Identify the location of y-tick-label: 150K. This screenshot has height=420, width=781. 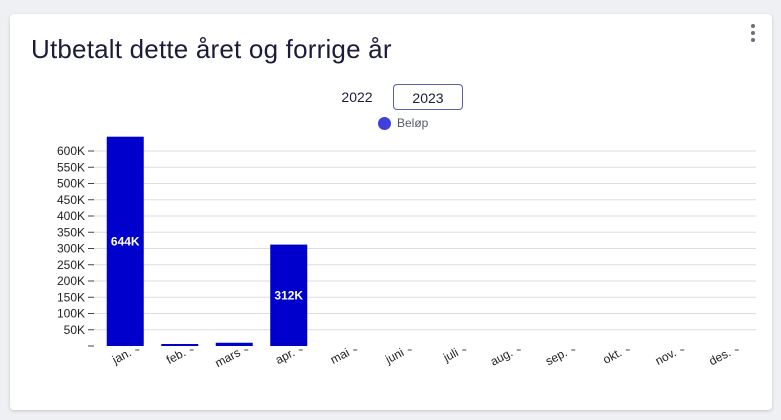
(71, 297).